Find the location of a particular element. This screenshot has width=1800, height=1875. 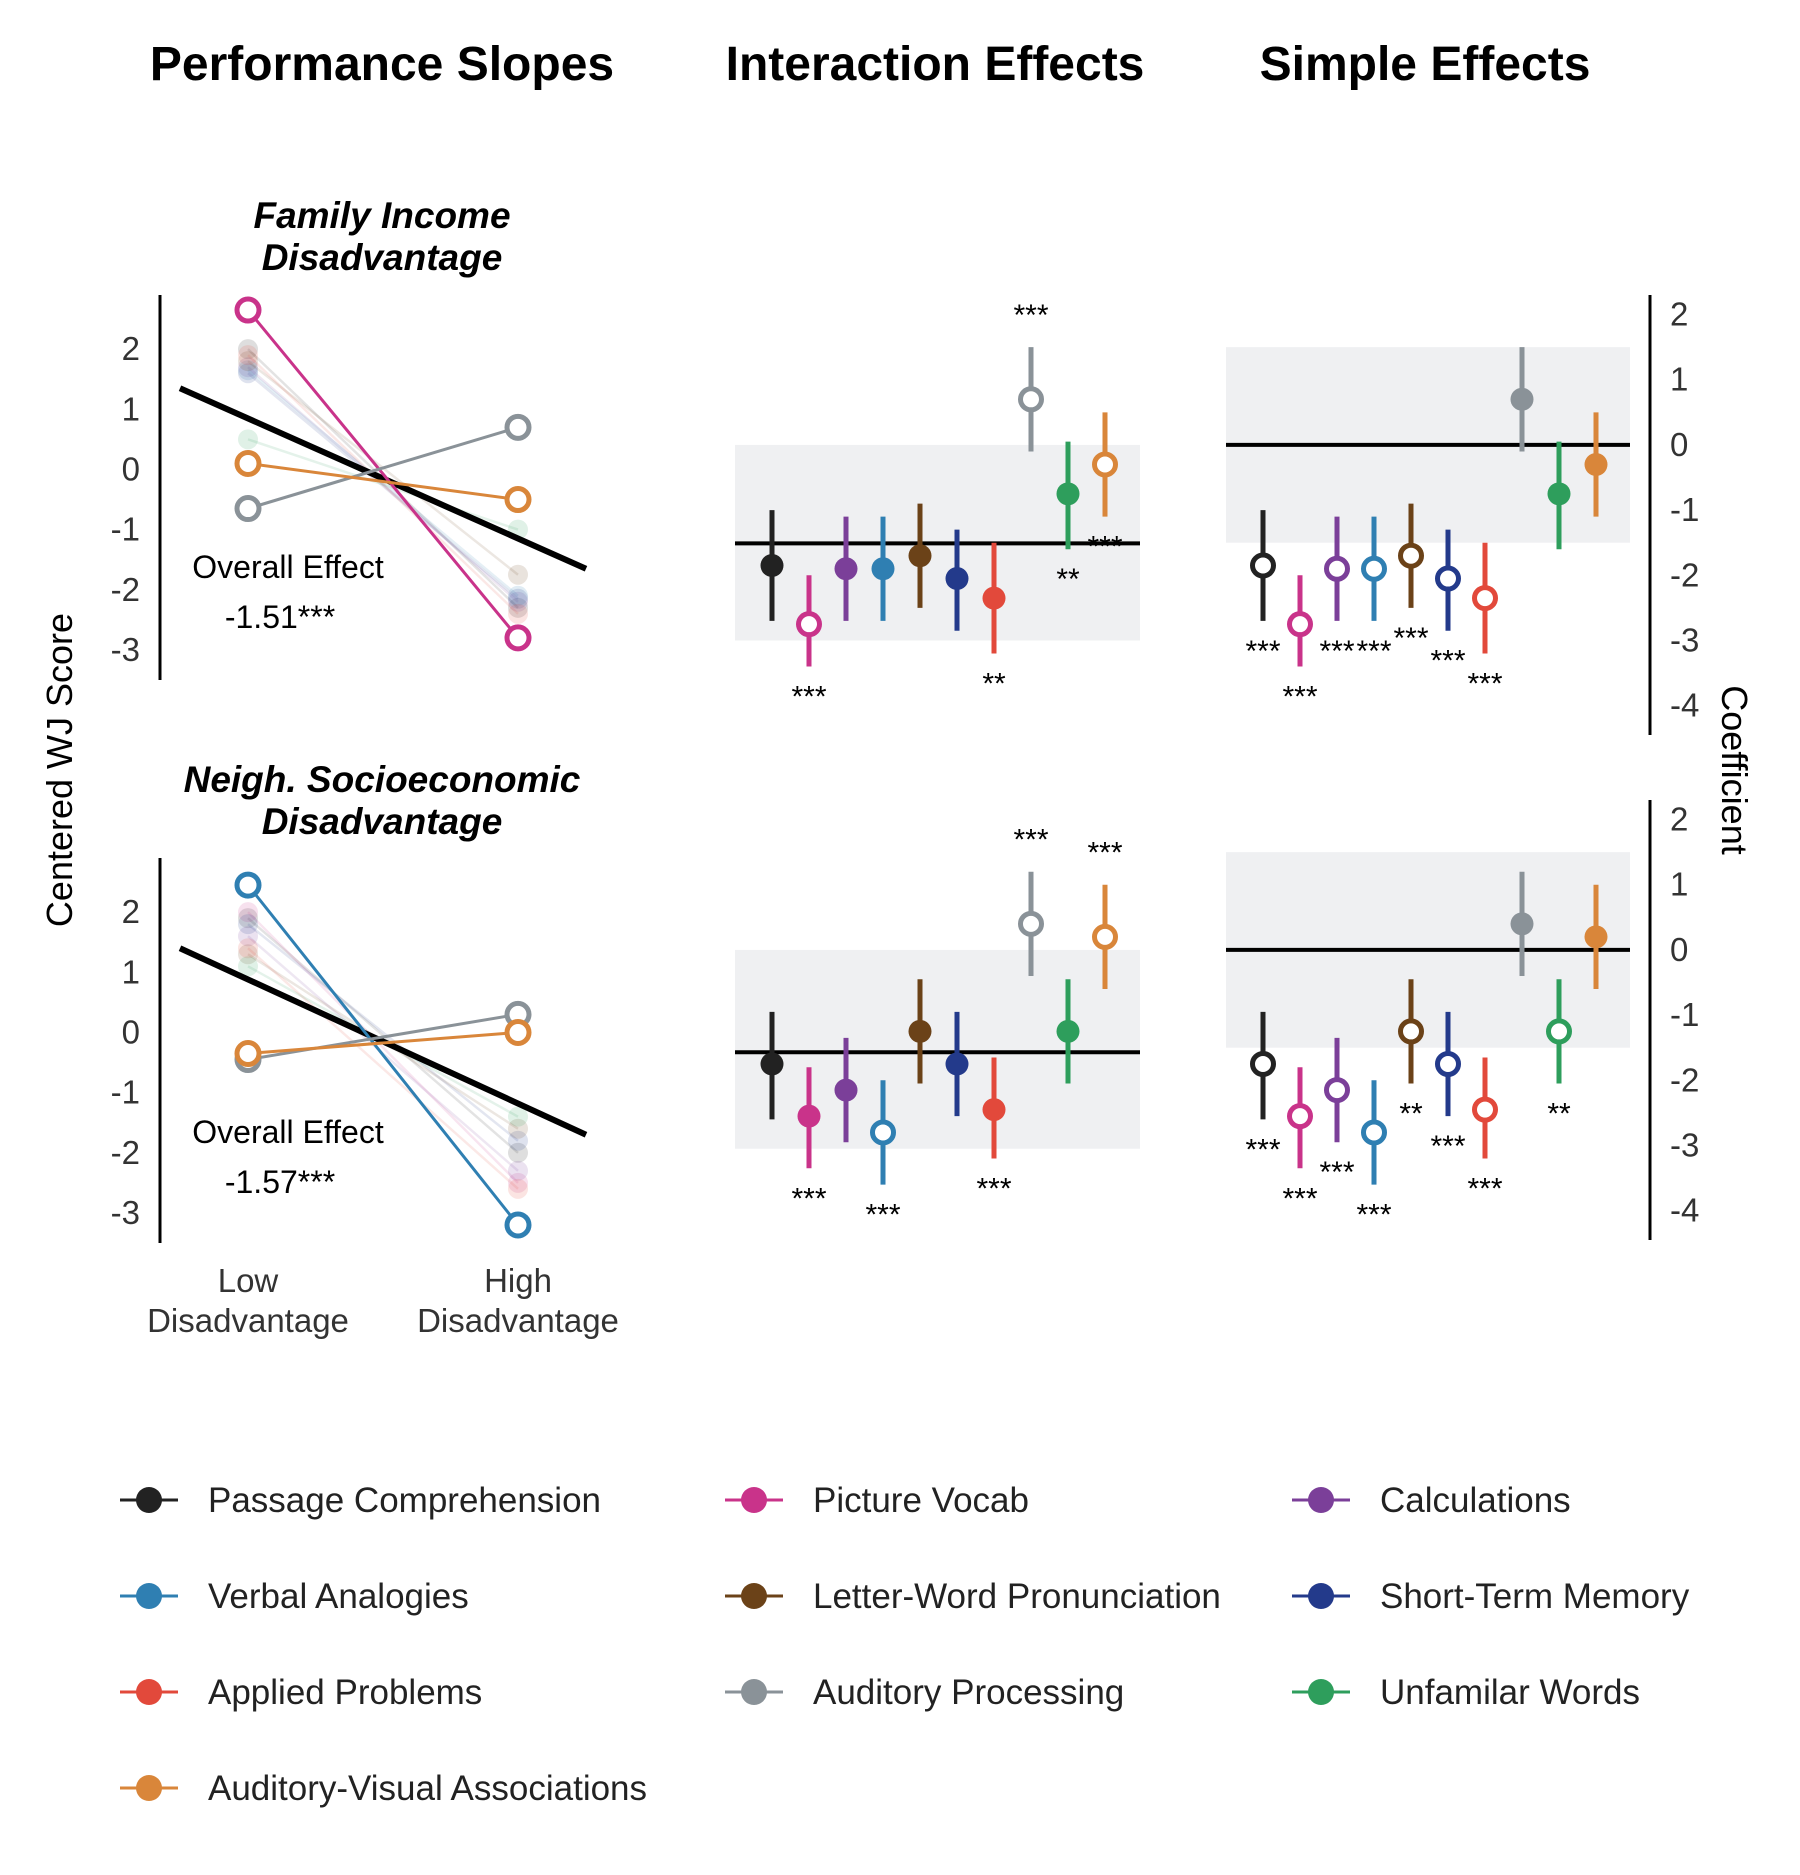

title-simple-effects: Simple Effects is located at coordinates (1425, 64).